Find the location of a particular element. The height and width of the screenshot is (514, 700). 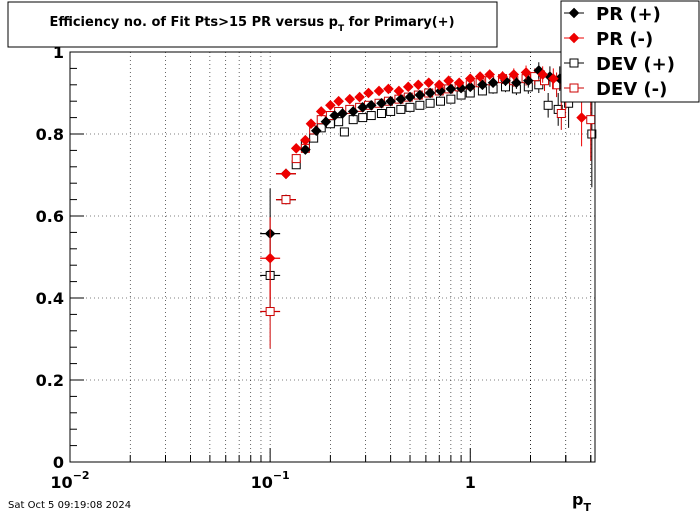

legend-entry: PR (-) is located at coordinates (608, 39).